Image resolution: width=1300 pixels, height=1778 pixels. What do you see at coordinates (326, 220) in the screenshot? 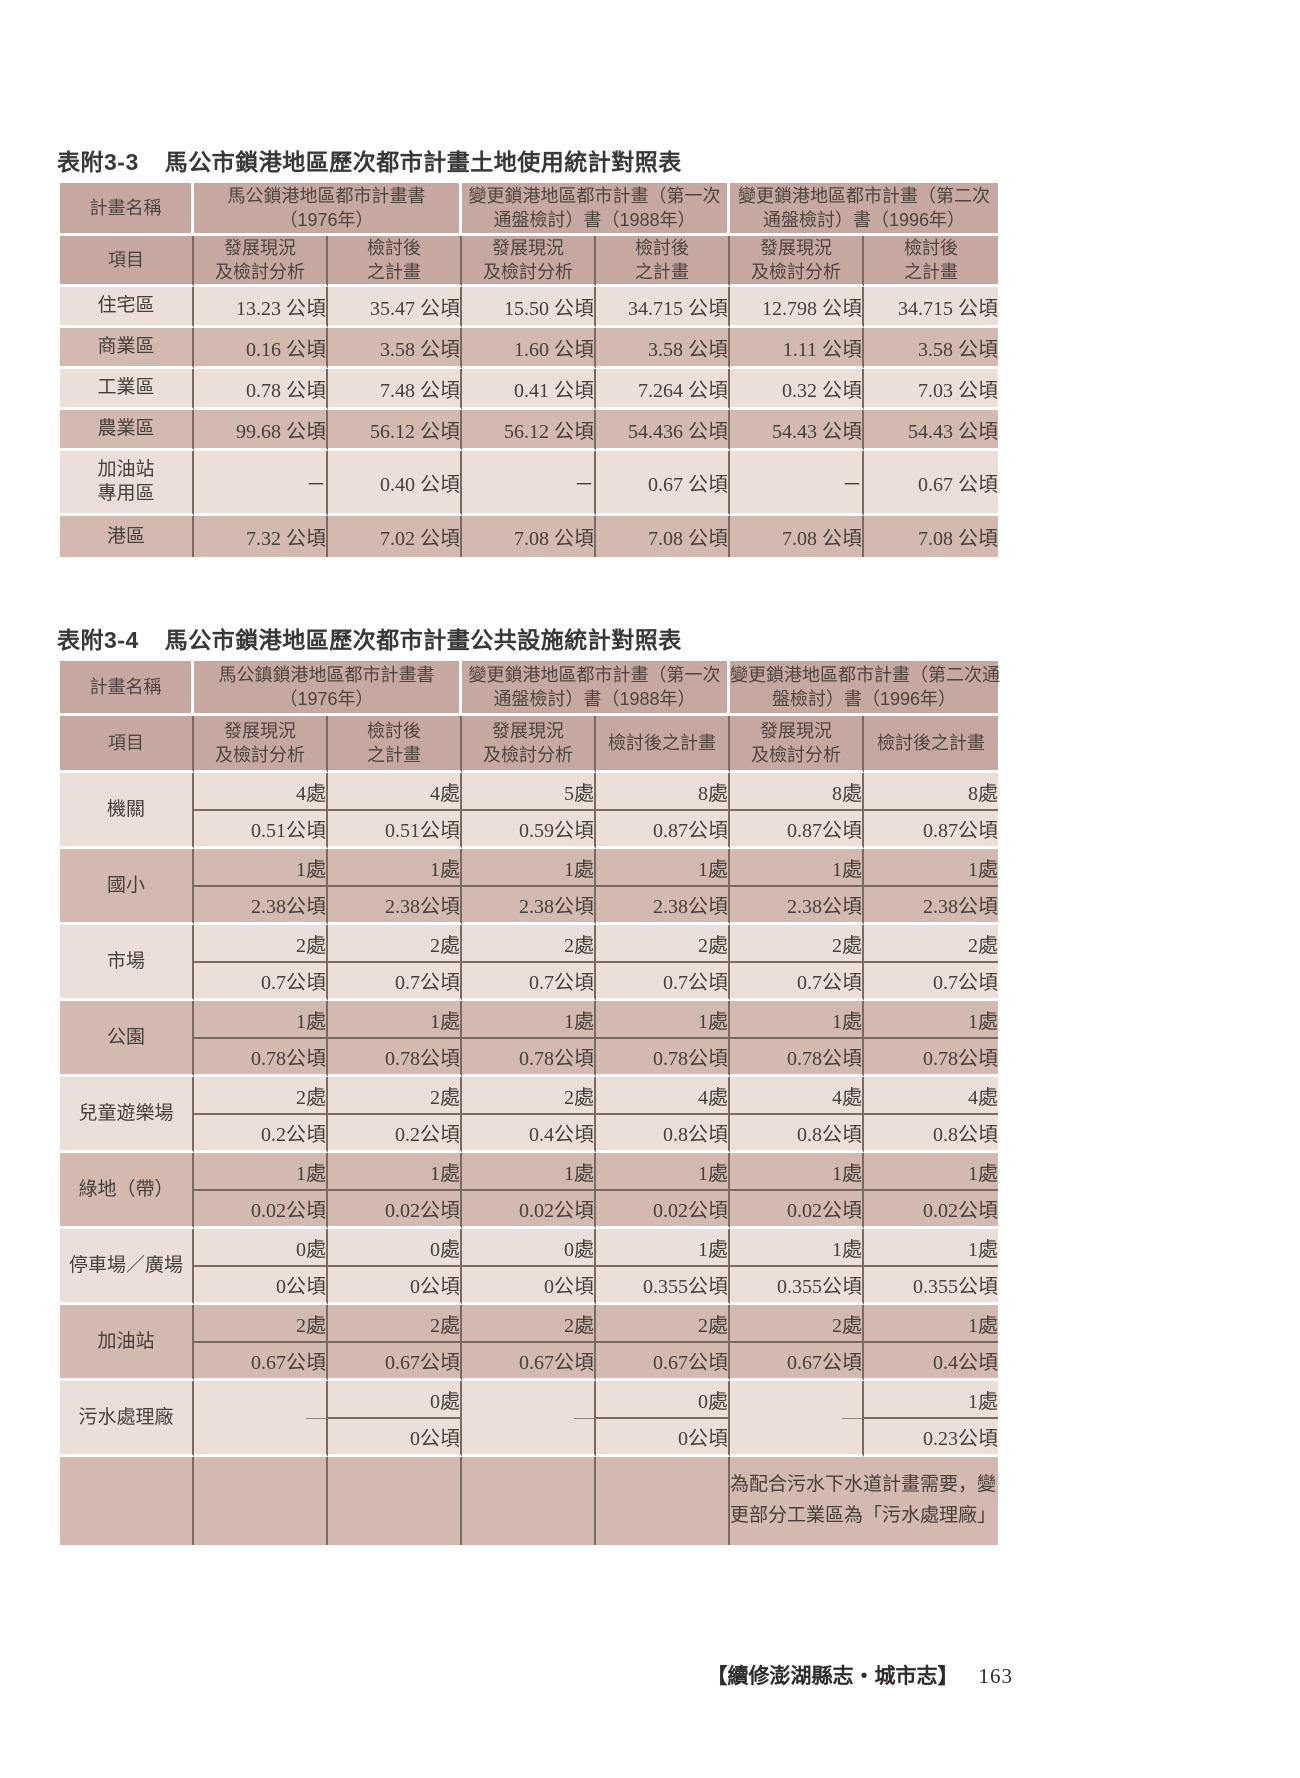
I see `header-line: （1976年）` at bounding box center [326, 220].